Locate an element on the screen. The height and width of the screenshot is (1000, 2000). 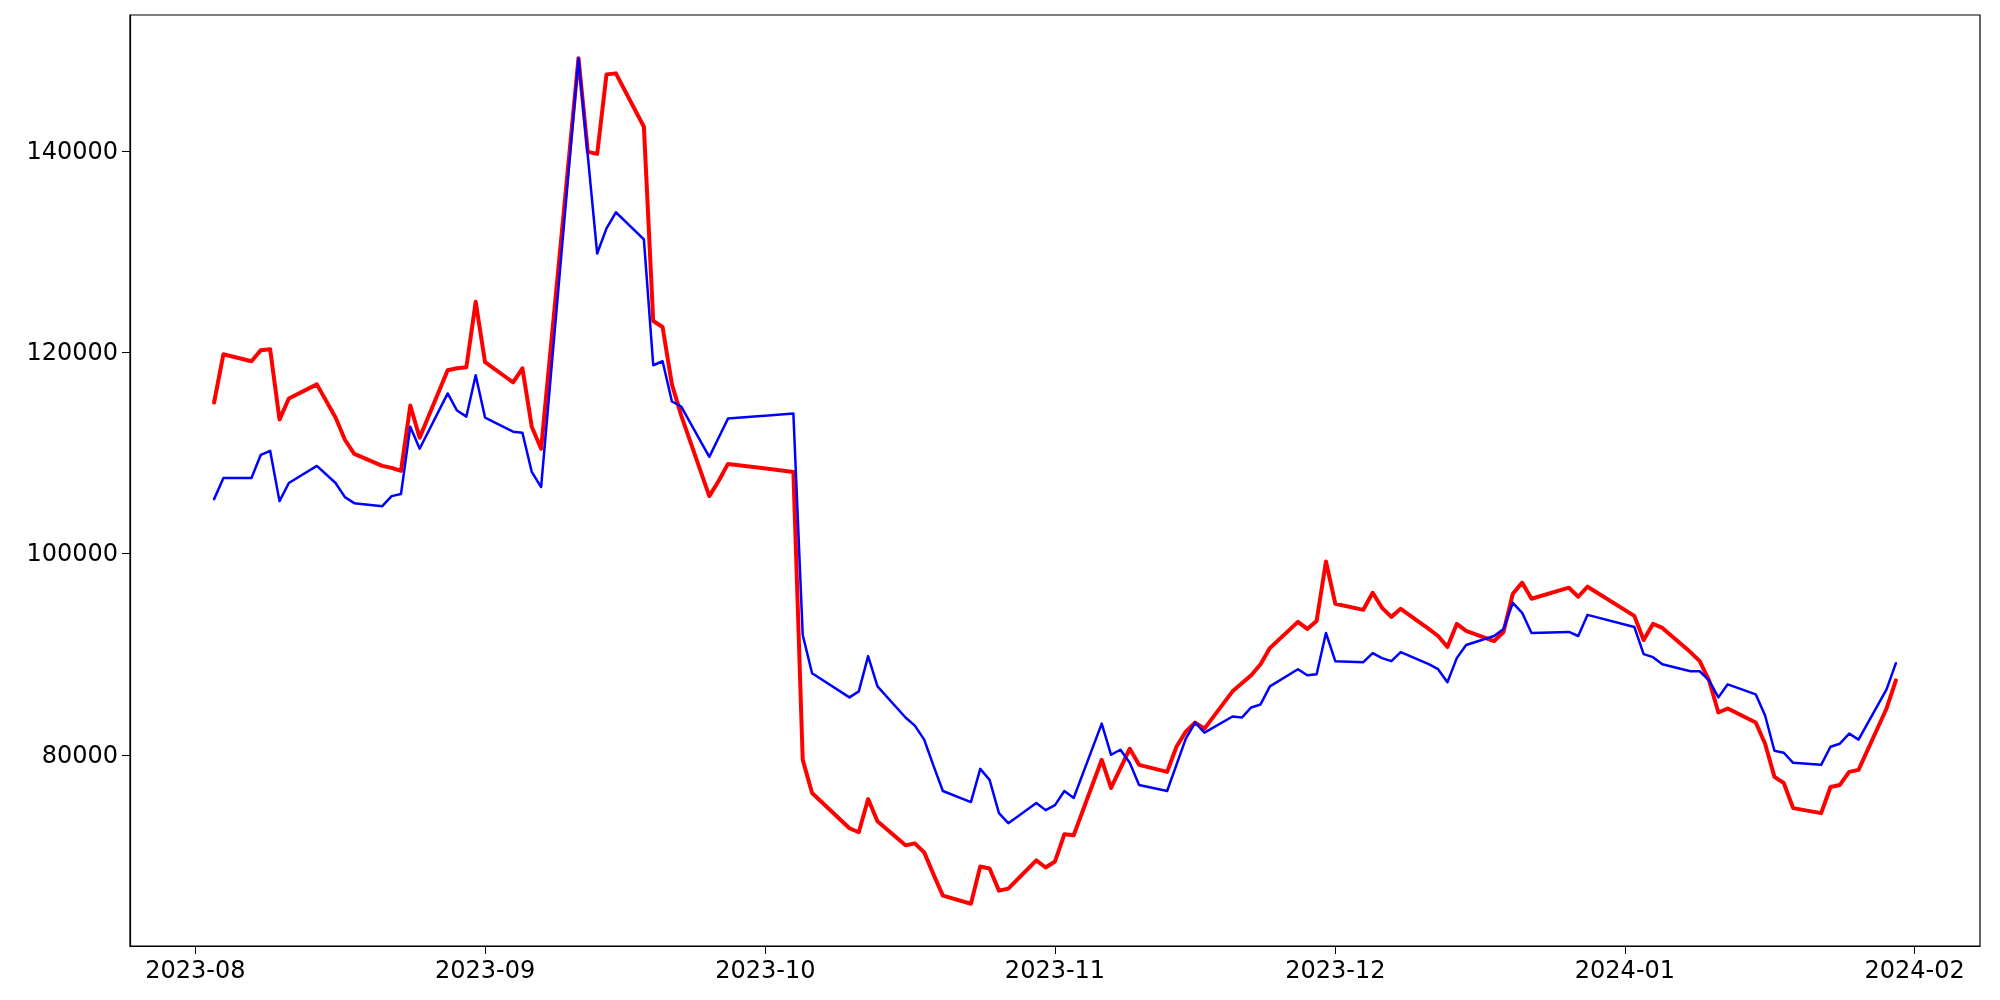
x-tick-label: 2024-01 is located at coordinates (1625, 970).